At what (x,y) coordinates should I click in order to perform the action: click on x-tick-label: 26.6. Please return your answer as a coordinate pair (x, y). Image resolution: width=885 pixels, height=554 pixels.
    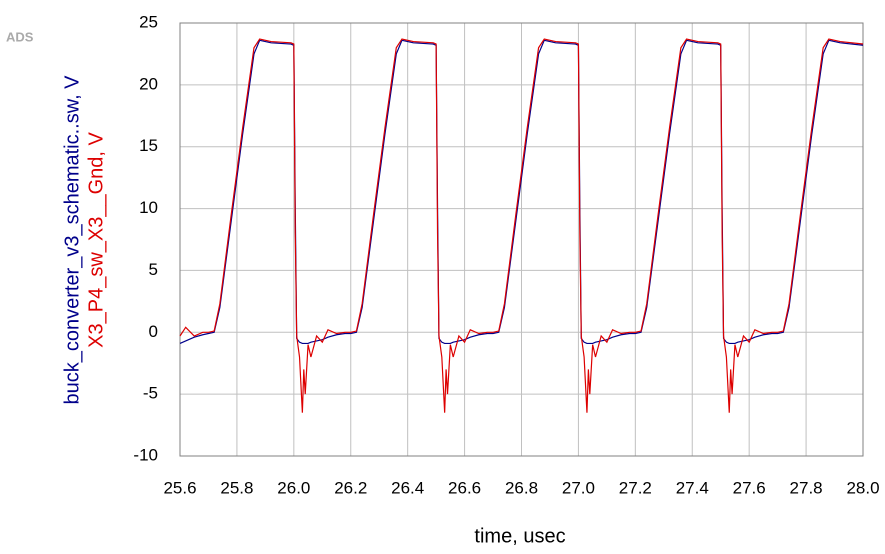
    Looking at the image, I should click on (464, 487).